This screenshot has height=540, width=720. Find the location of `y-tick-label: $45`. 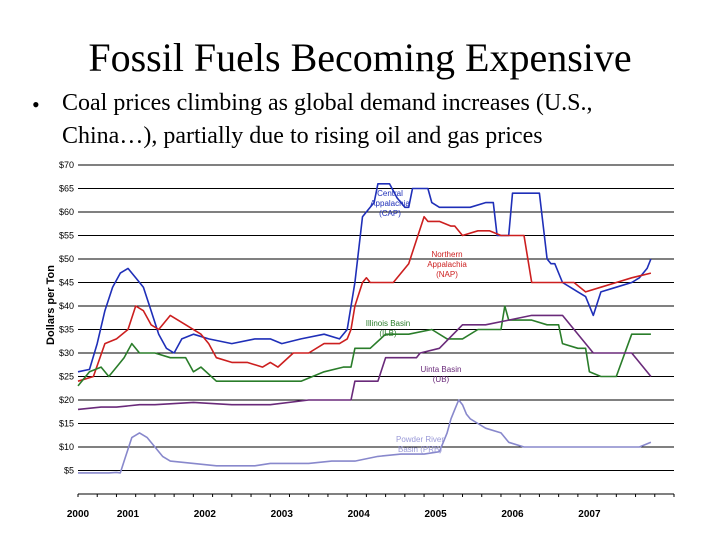

y-tick-label: $45 is located at coordinates (66, 283).